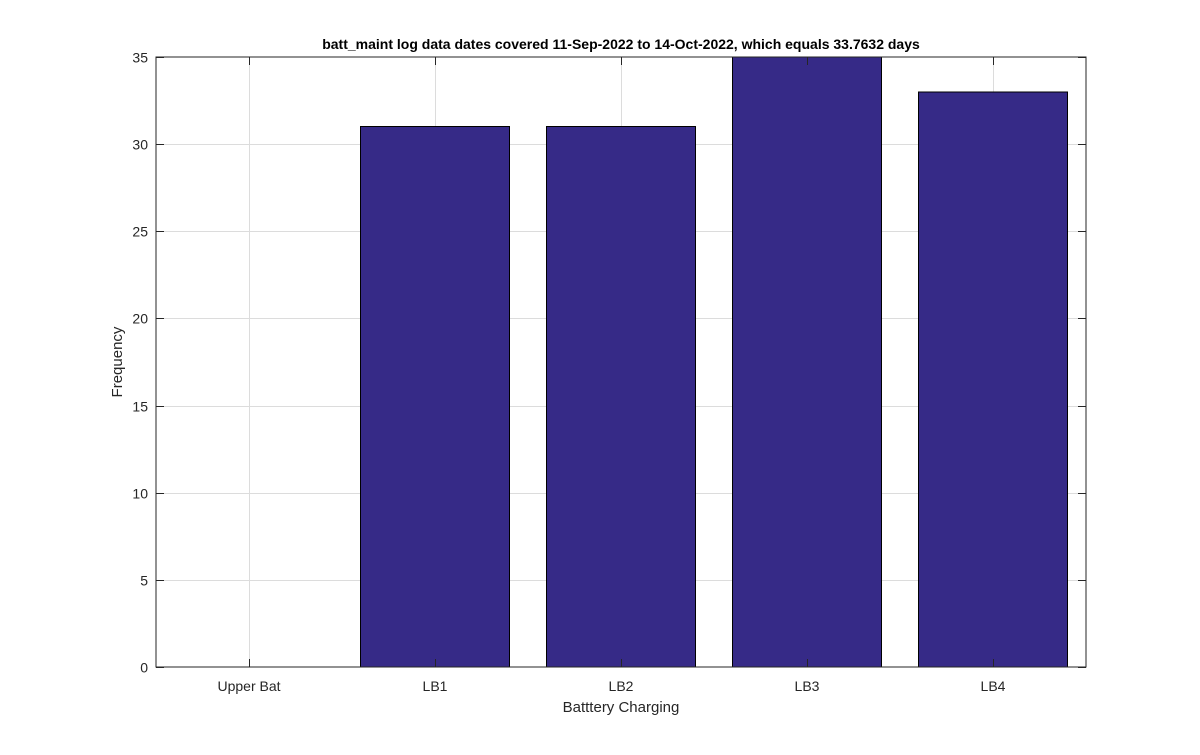  Describe the element at coordinates (993, 379) in the screenshot. I see `bar-lb4` at that location.